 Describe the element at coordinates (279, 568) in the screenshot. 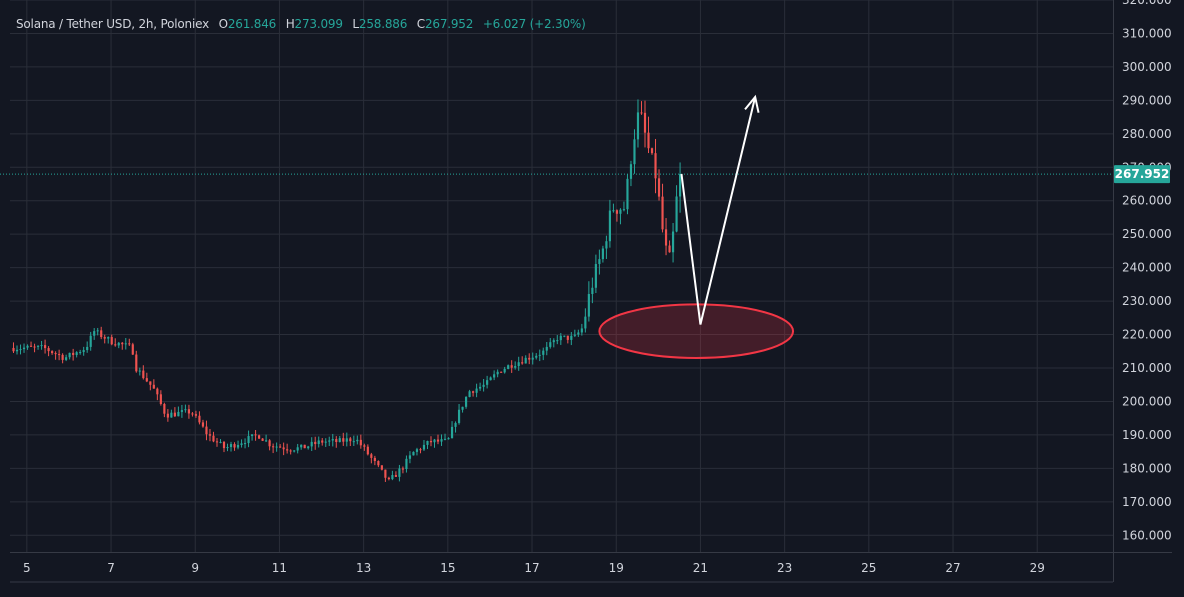

I see `x-tick-label: 11` at that location.